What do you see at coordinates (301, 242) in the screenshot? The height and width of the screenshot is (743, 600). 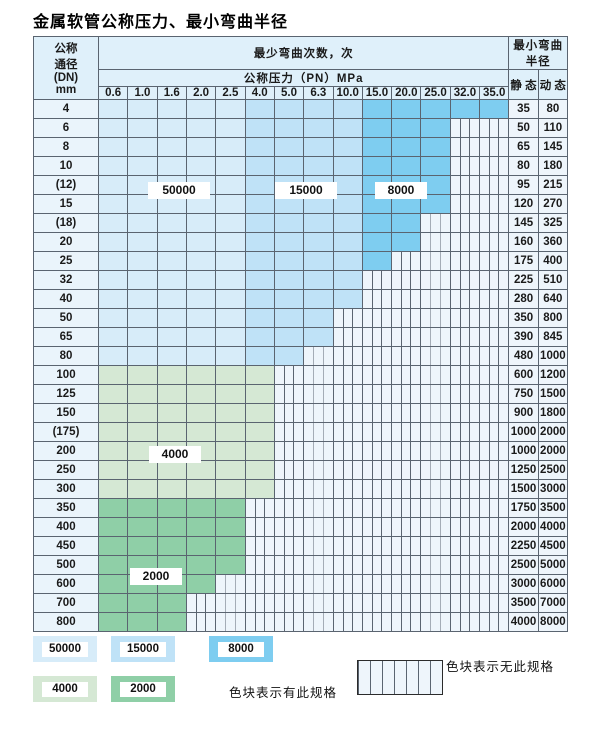 I see `table-row: 20 160 360` at bounding box center [301, 242].